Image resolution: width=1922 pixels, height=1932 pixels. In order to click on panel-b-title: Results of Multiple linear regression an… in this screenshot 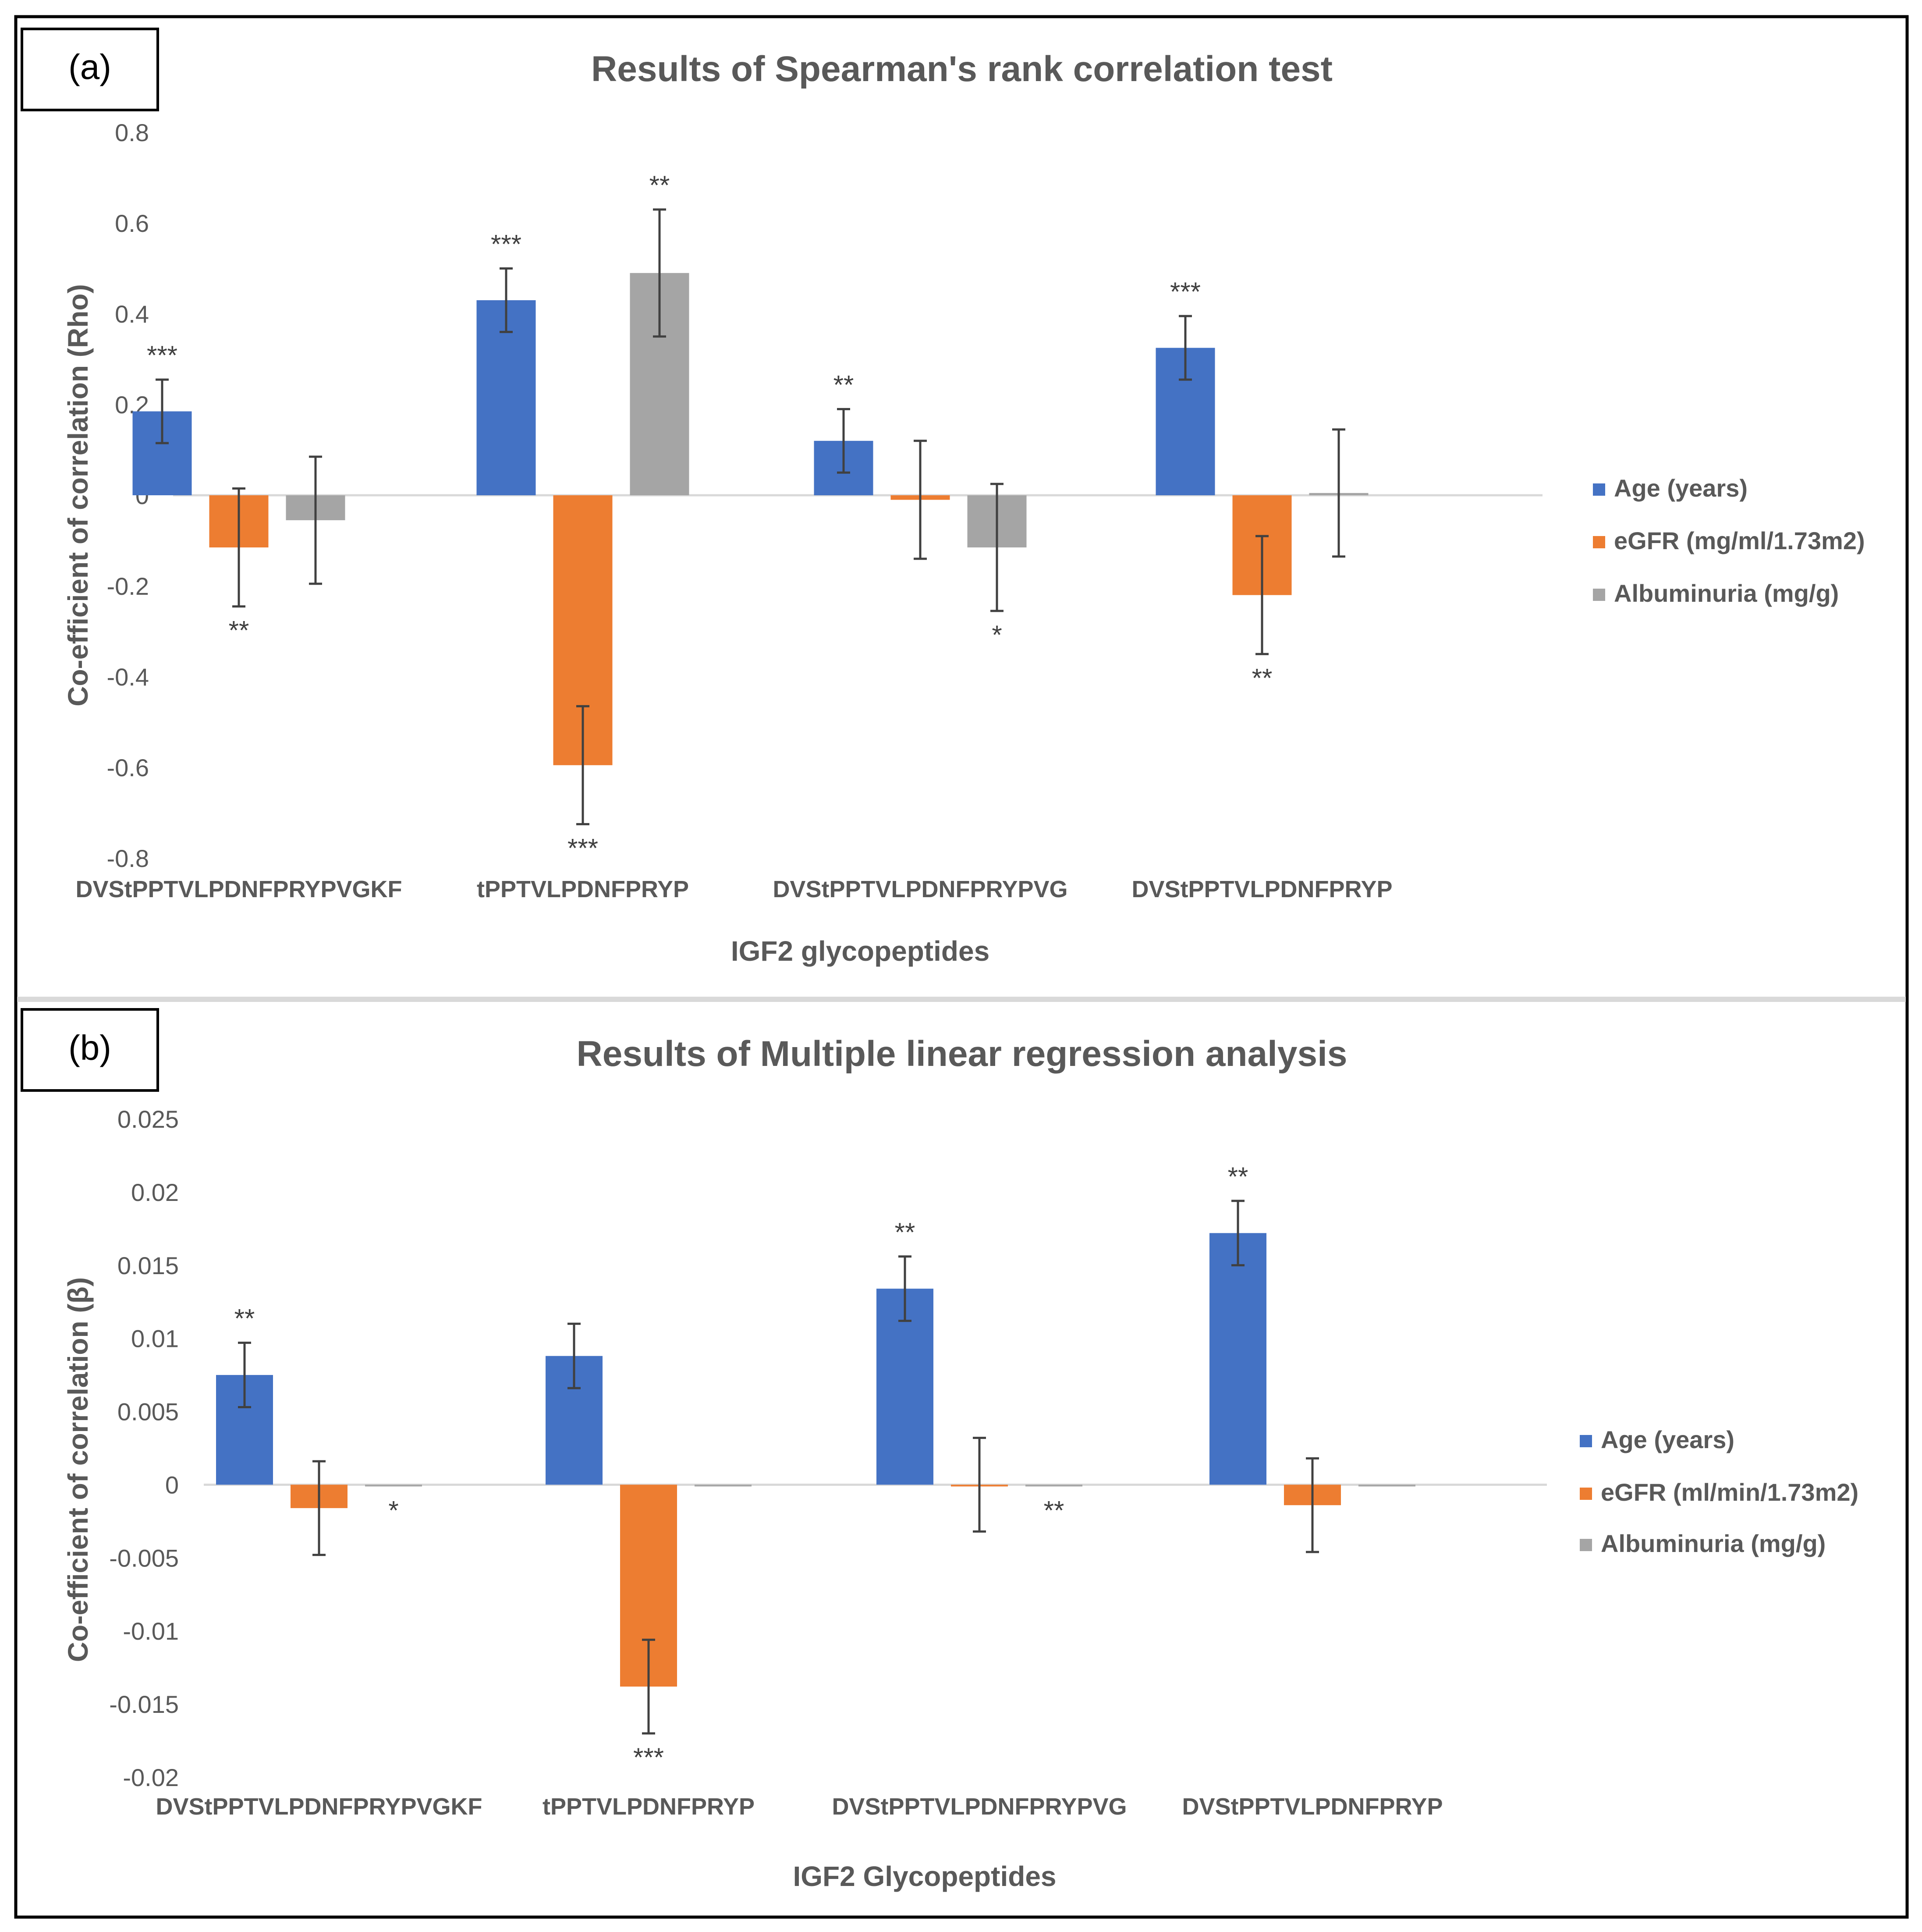, I will do `click(962, 1054)`.